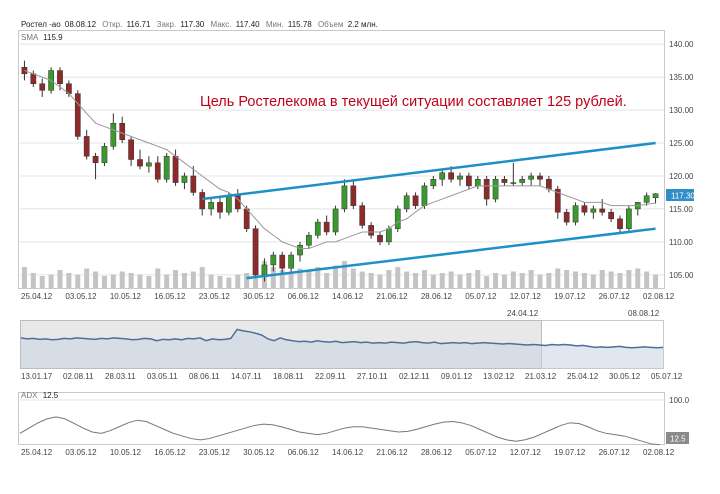 The image size is (720, 494). Describe the element at coordinates (683, 196) in the screenshot. I see `last-price-text: 117.30` at that location.